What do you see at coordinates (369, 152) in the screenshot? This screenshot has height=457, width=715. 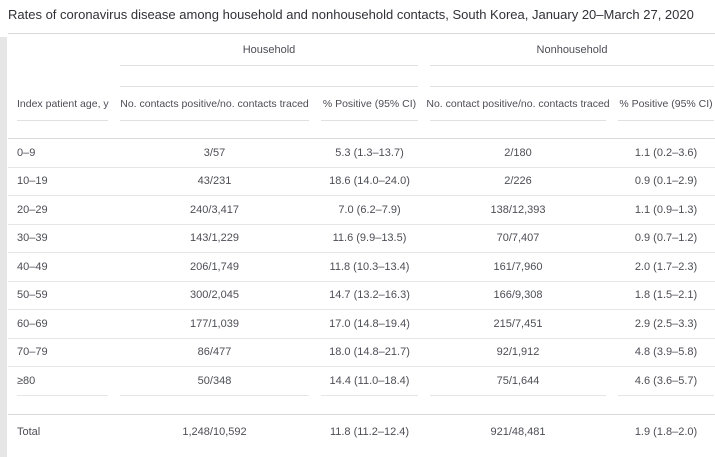 I see `household-positive-cell: 5.3 (1.3–13.7)` at bounding box center [369, 152].